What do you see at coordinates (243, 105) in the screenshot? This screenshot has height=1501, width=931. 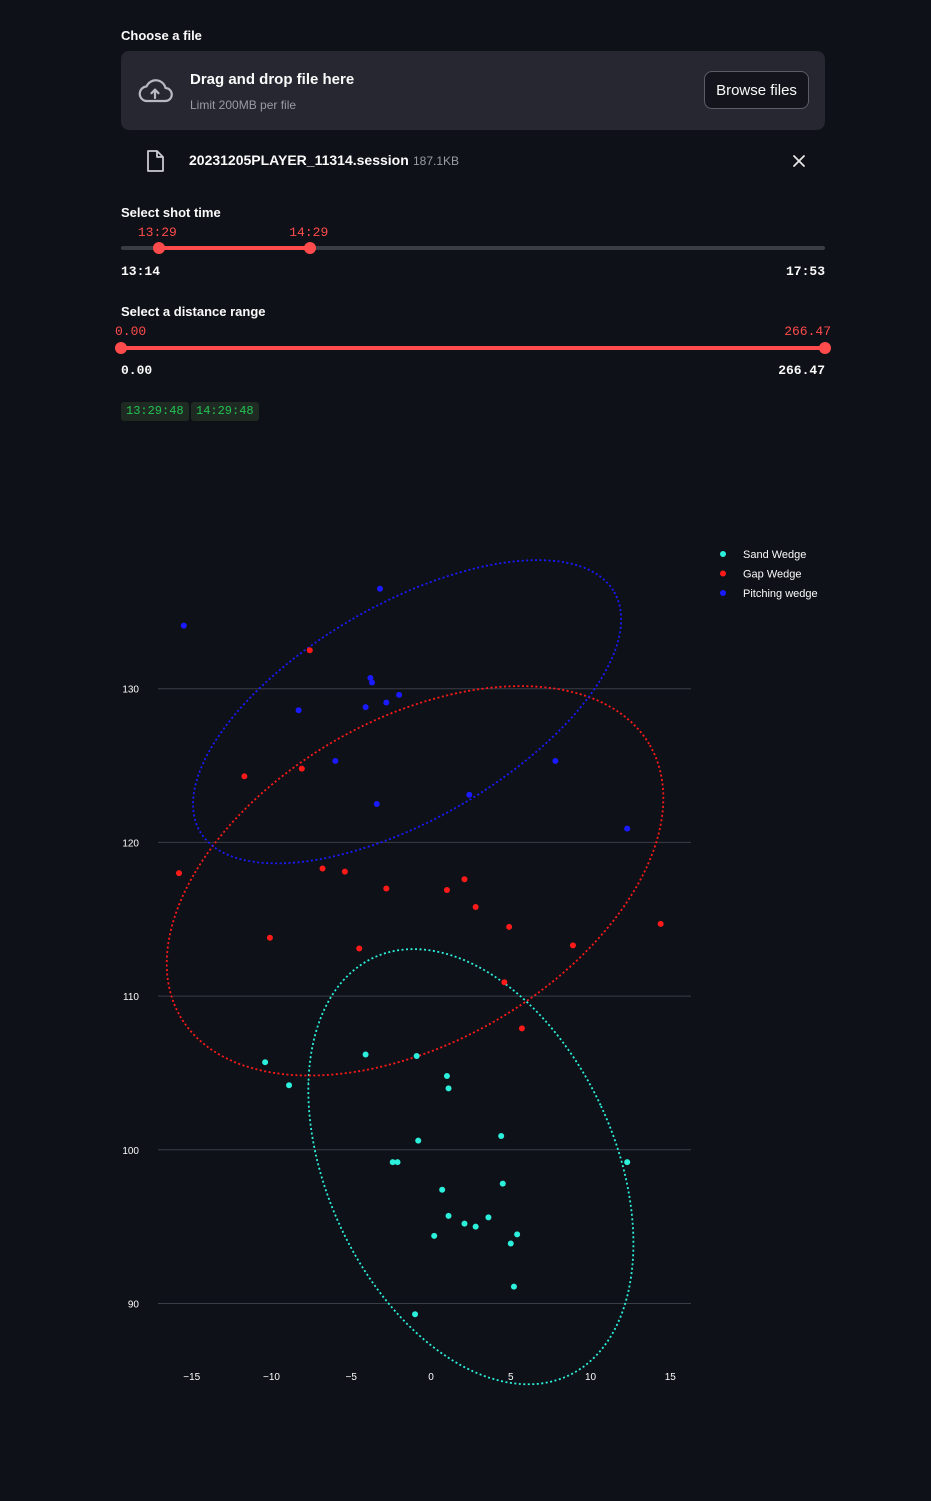 I see `dropzone-limit: Limit 200MB per file` at bounding box center [243, 105].